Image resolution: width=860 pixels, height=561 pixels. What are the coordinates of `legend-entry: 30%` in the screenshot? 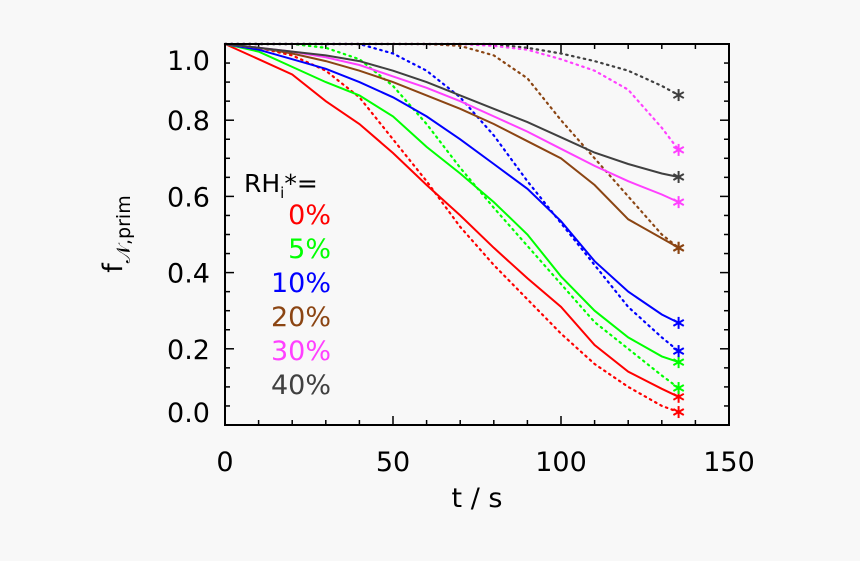 It's located at (301, 351).